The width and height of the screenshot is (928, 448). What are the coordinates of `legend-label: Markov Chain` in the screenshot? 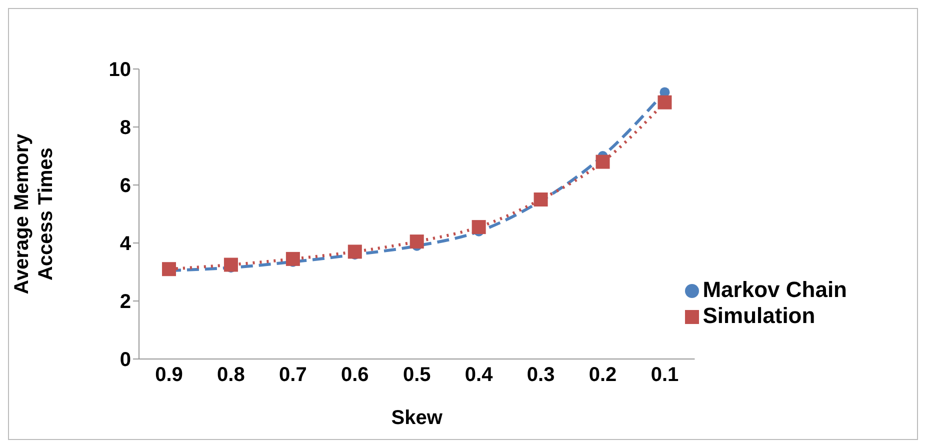 It's located at (774, 289).